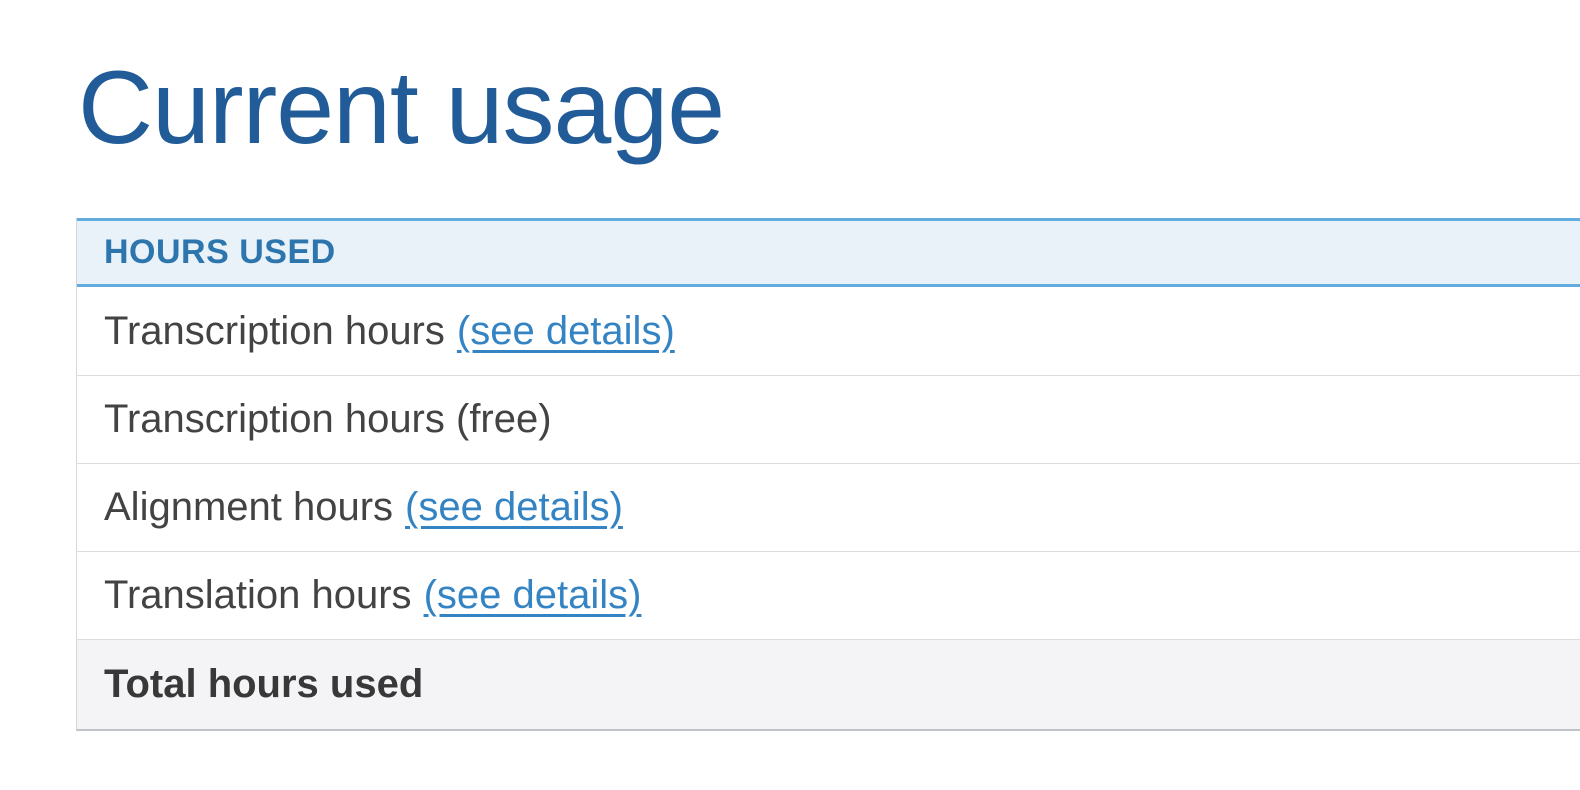 This screenshot has width=1580, height=790. Describe the element at coordinates (828, 331) in the screenshot. I see `table-row-transcription-hours: Transcription hours (see details)` at that location.